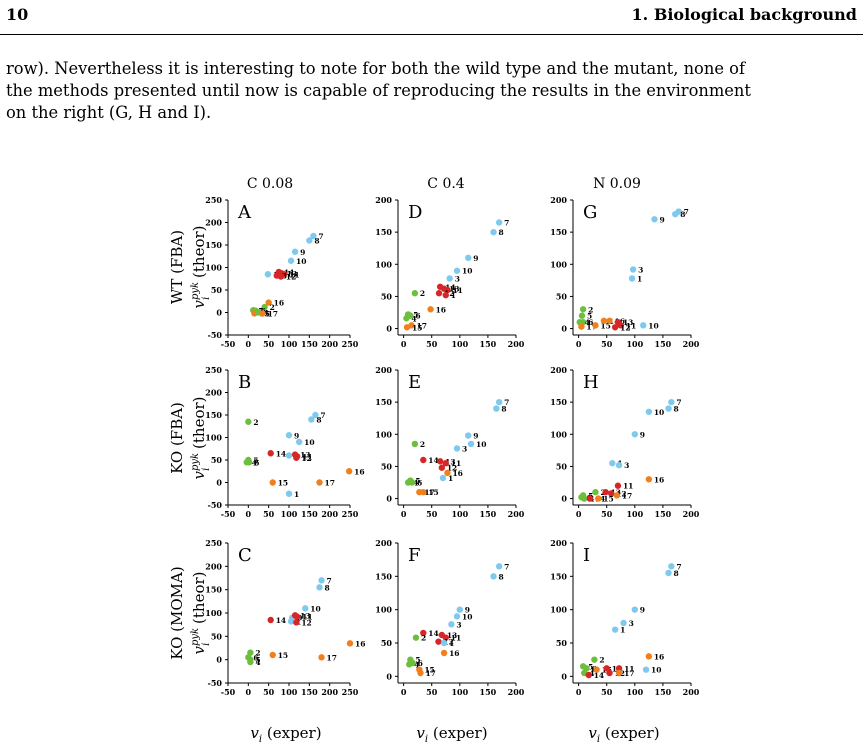 This screenshot has width=863, height=742. I want to click on point-label: 3, so click(640, 269).